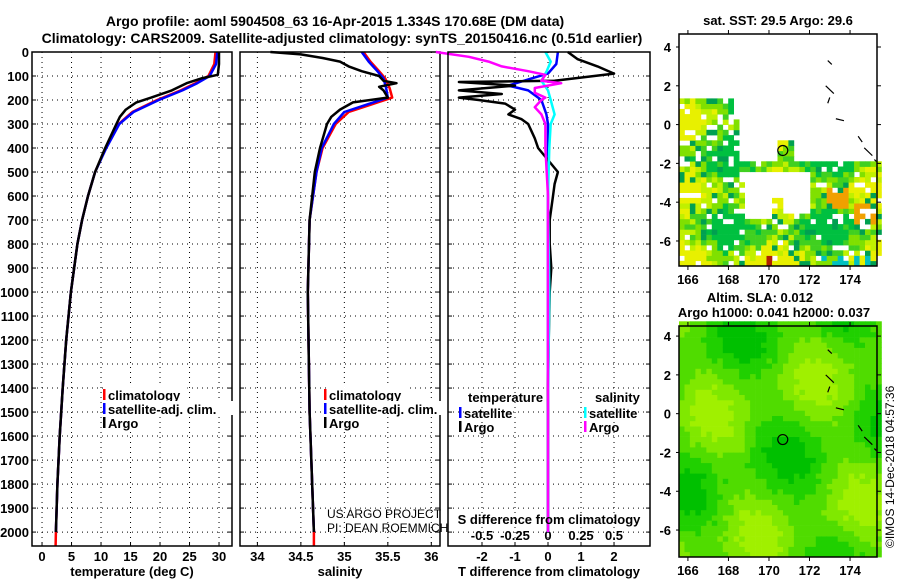  I want to click on coastline, so click(860, 139).